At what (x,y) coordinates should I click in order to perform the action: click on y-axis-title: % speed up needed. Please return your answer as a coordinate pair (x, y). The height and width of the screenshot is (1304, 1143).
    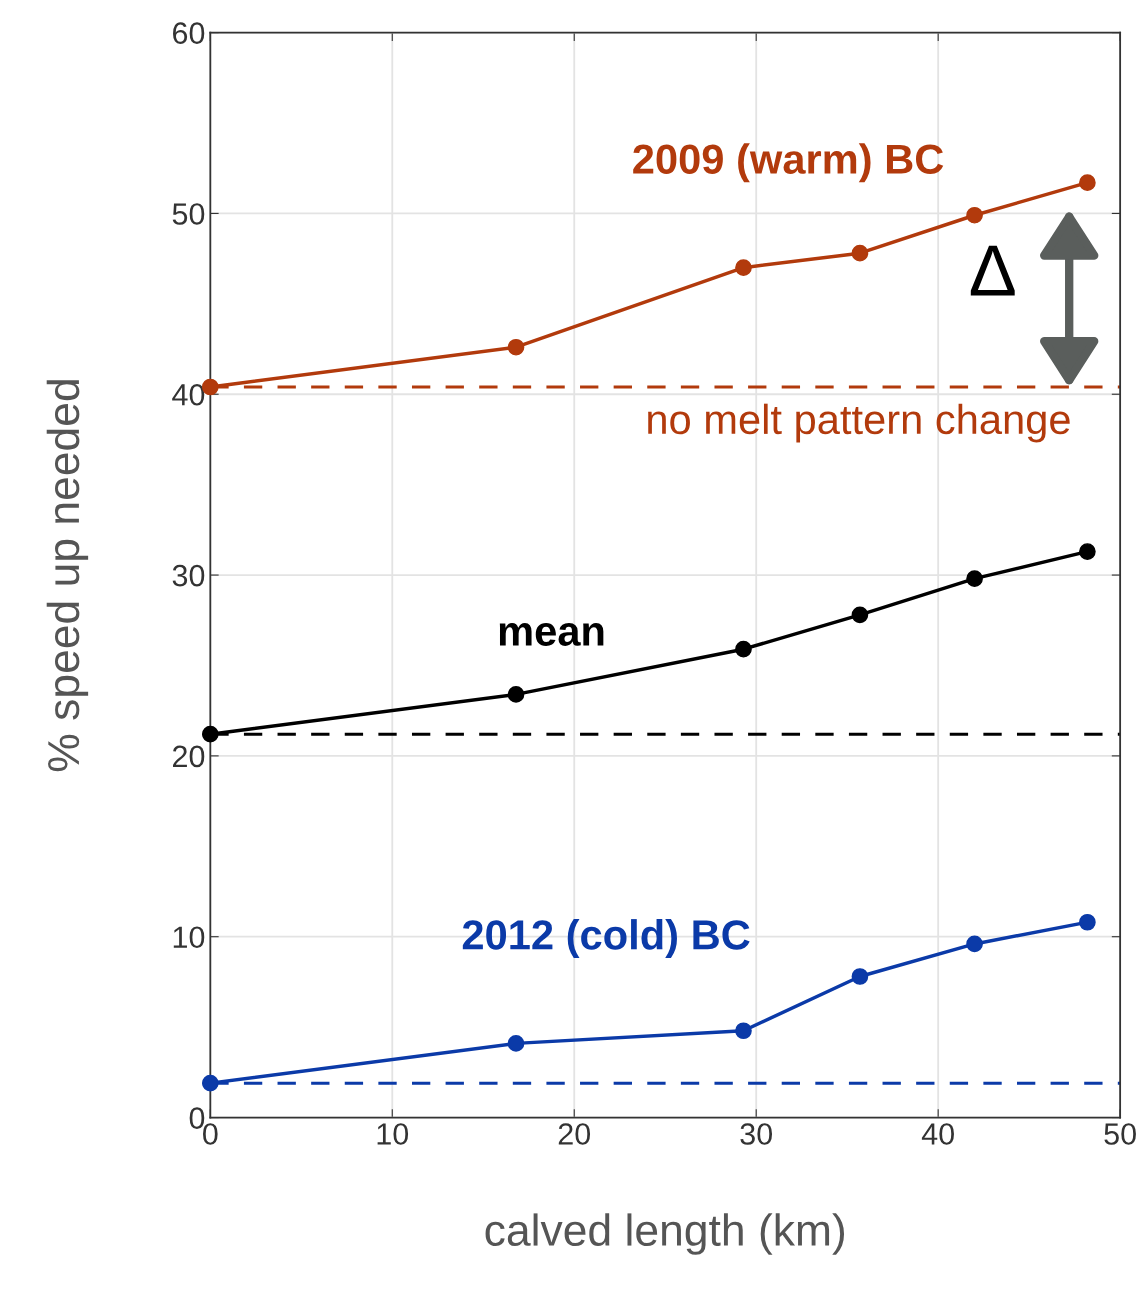
    Looking at the image, I should click on (67, 576).